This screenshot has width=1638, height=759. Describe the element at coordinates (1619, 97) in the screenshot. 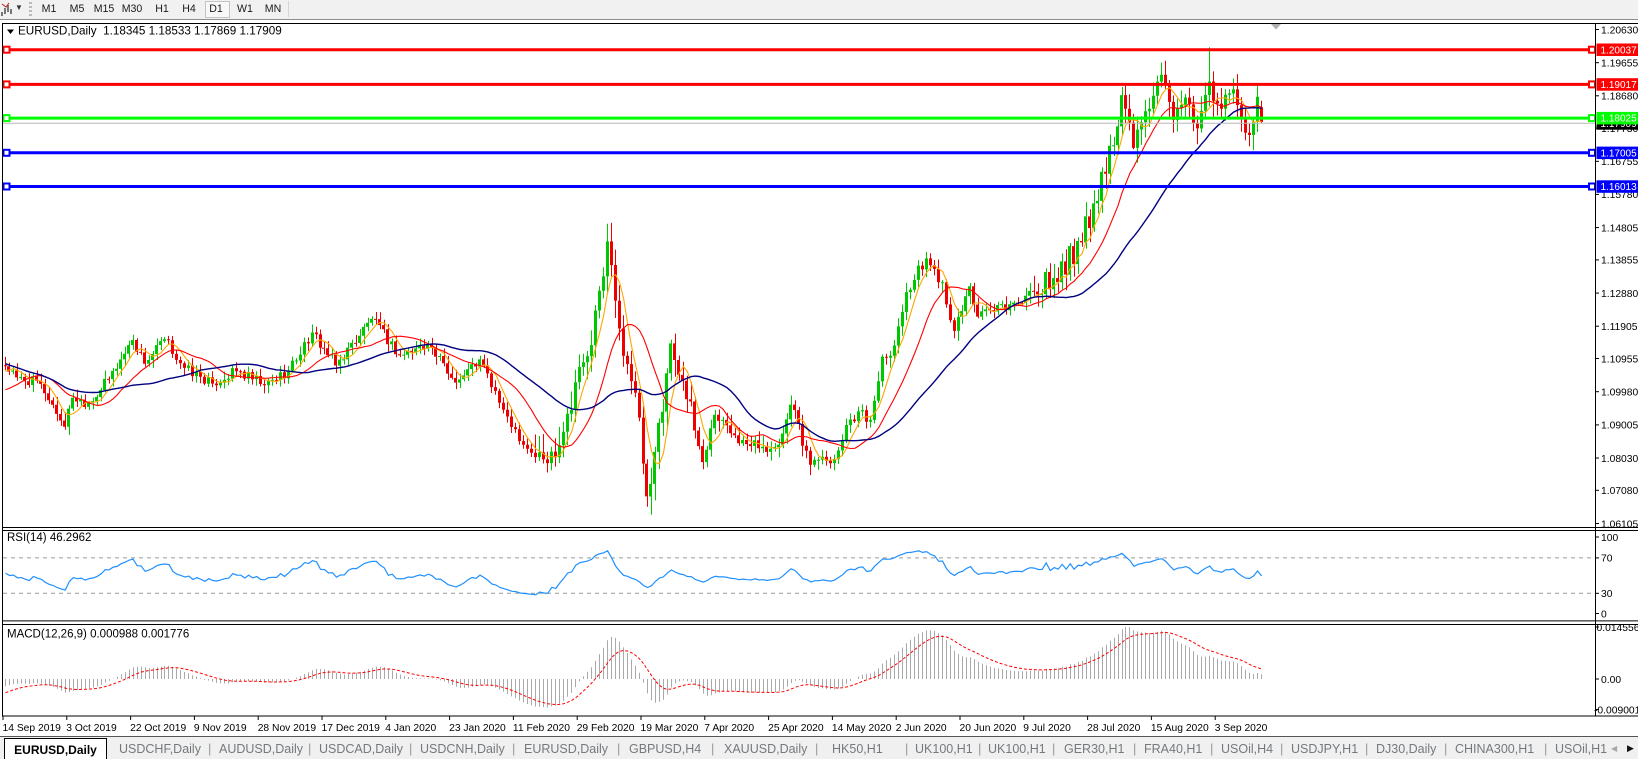

I see `svg-text: 1.18680` at that location.